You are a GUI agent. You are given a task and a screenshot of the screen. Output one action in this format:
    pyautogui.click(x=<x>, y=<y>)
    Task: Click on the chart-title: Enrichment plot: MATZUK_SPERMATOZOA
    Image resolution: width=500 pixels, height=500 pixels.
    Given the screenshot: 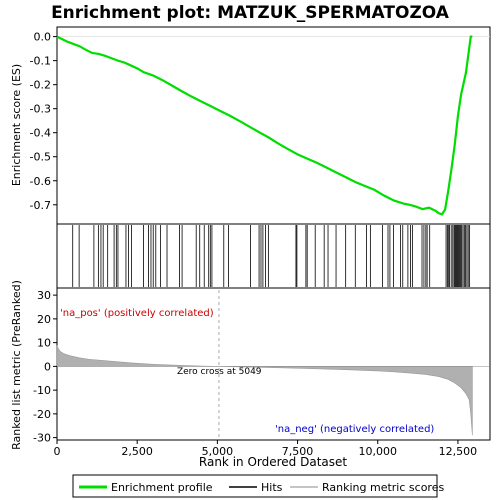 What is the action you would take?
    pyautogui.click(x=250, y=13)
    